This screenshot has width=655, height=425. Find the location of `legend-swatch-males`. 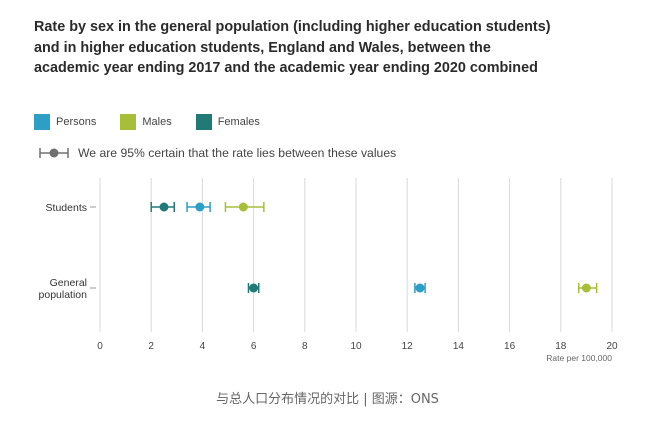

legend-swatch-males is located at coordinates (128, 122).